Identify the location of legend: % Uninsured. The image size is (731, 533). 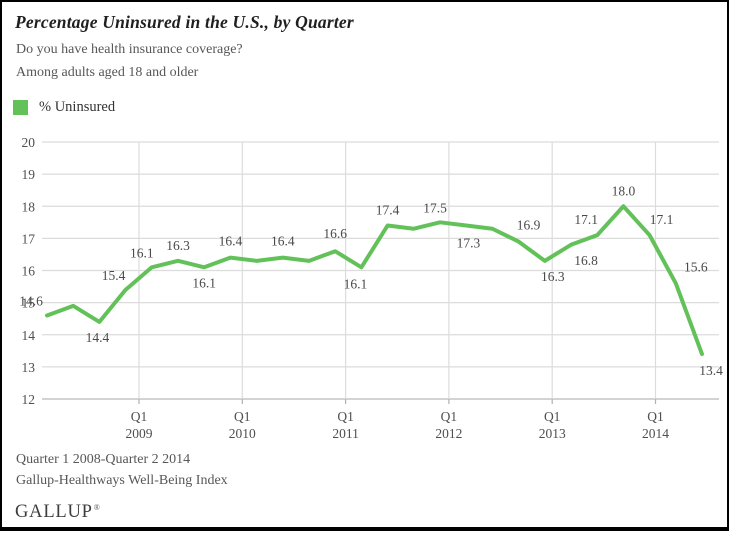
(64, 106).